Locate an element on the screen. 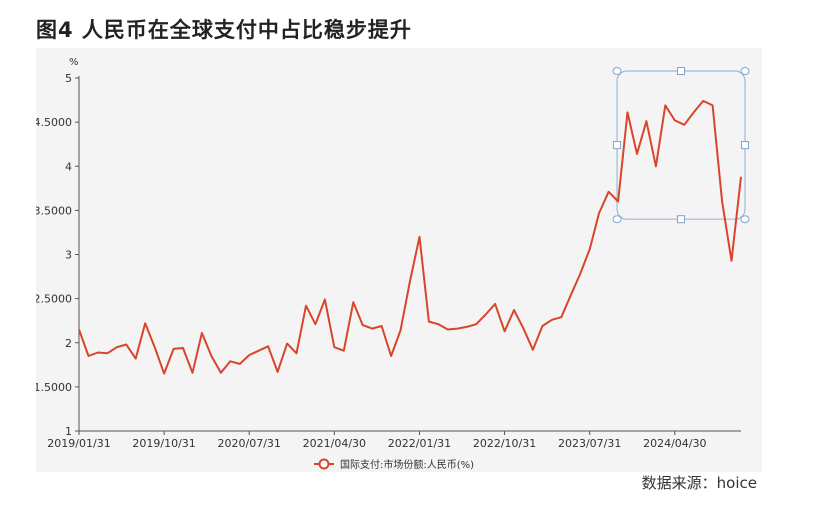 This screenshot has height=510, width=819. y-tick-label: 3.5000 is located at coordinates (54, 210).